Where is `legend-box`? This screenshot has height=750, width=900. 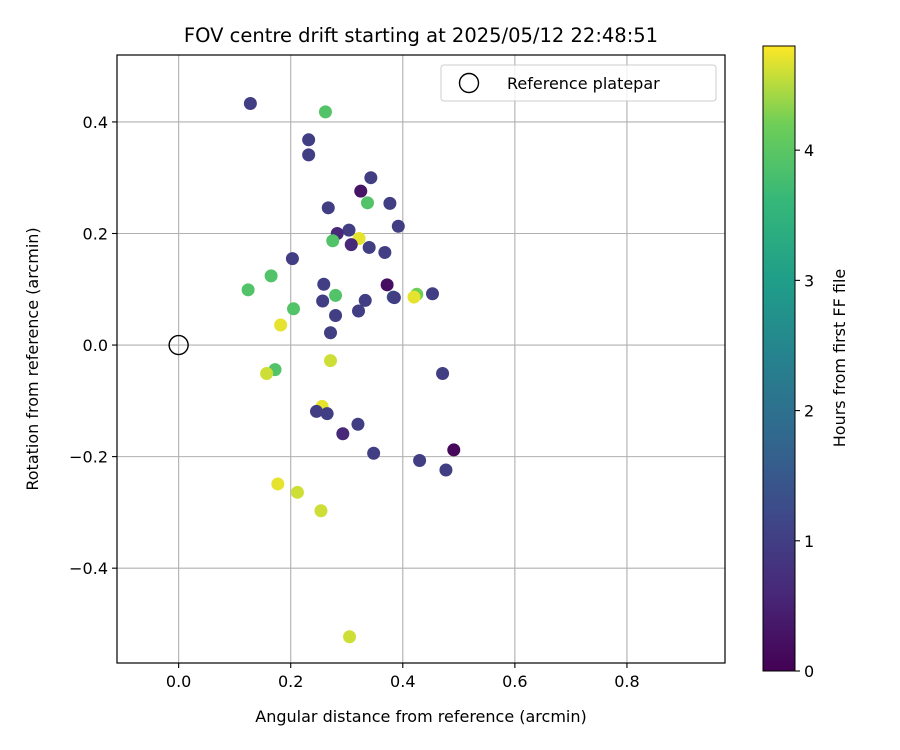 legend-box is located at coordinates (578, 83).